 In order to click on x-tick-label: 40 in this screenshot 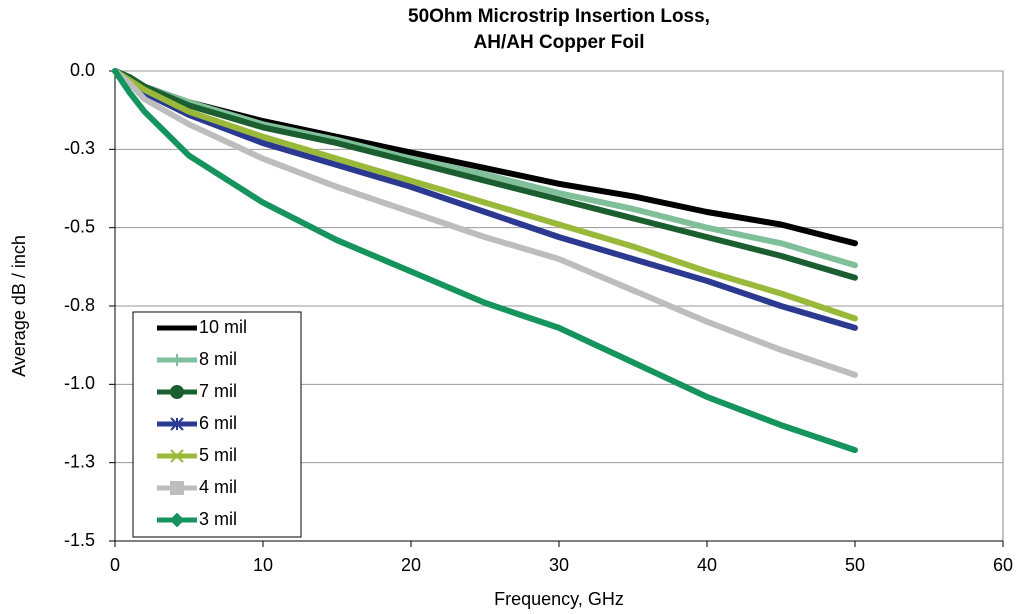, I will do `click(707, 565)`.